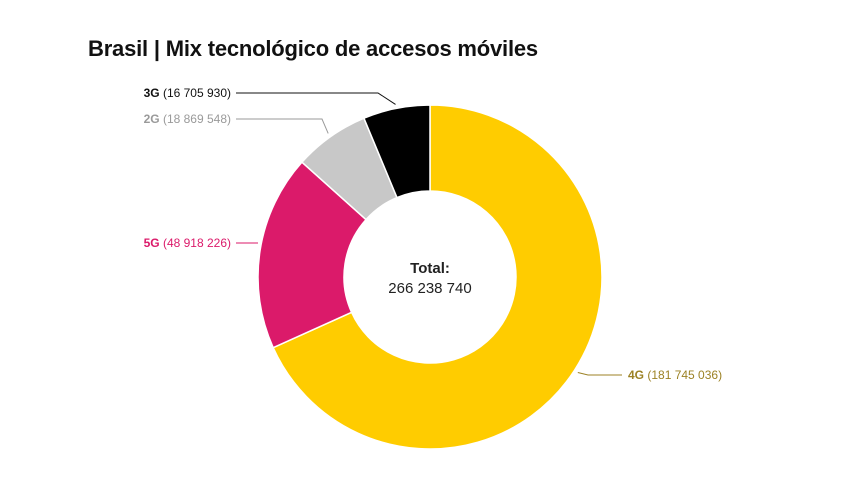  I want to click on slice-5g, so click(312, 255).